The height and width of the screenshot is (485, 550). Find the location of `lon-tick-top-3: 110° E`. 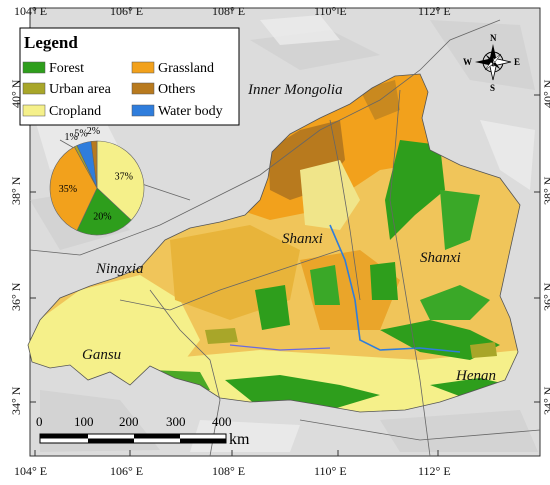

lon-tick-top-3: 110° E is located at coordinates (330, 11).